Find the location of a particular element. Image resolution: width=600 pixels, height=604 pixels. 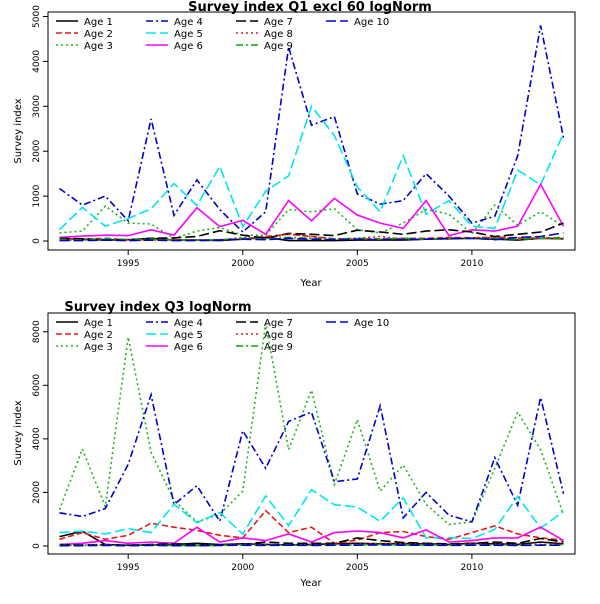

chart-title: Survey index Q1 excl 60 logNorm is located at coordinates (310, 7).